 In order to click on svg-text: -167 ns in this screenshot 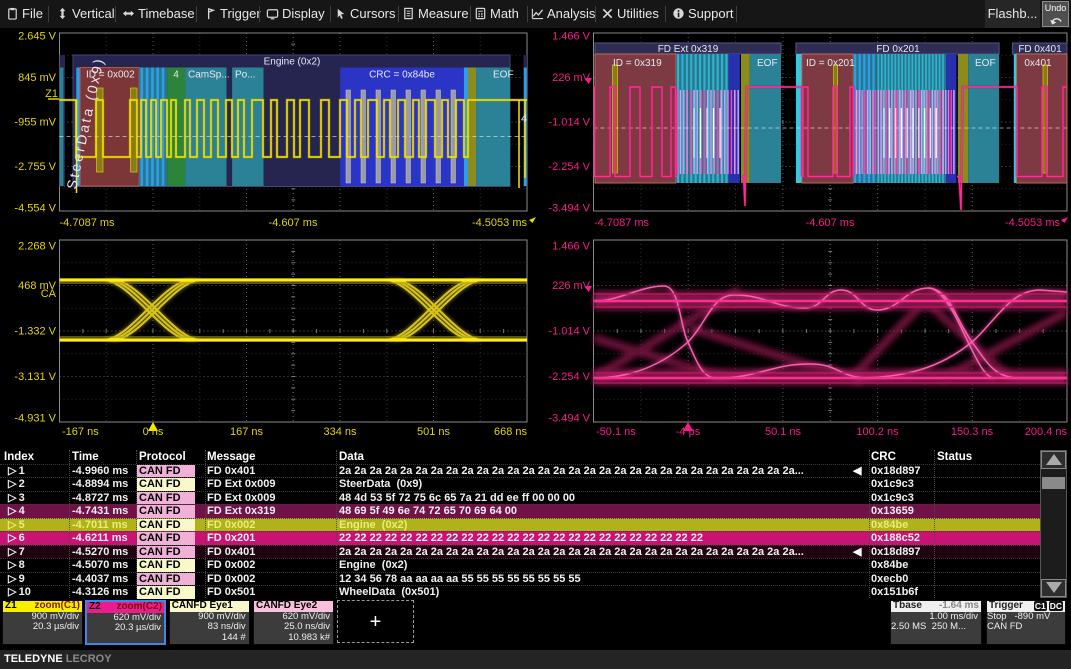, I will do `click(80, 432)`.